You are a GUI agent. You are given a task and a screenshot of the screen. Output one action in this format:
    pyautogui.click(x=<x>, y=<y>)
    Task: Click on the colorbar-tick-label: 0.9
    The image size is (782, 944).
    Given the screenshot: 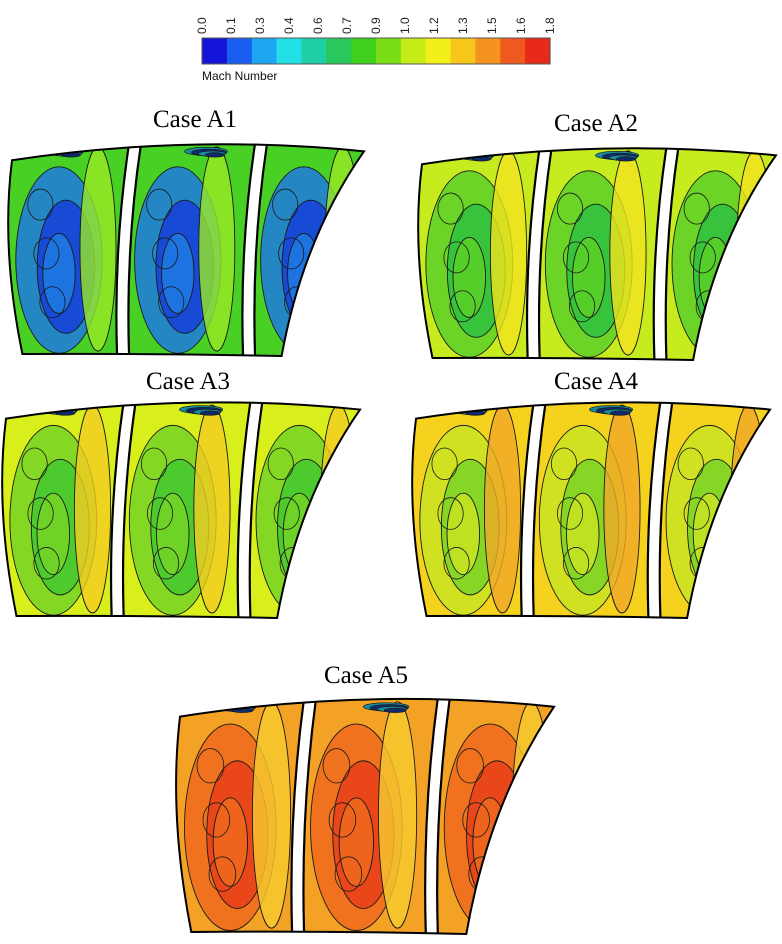 What is the action you would take?
    pyautogui.click(x=376, y=25)
    